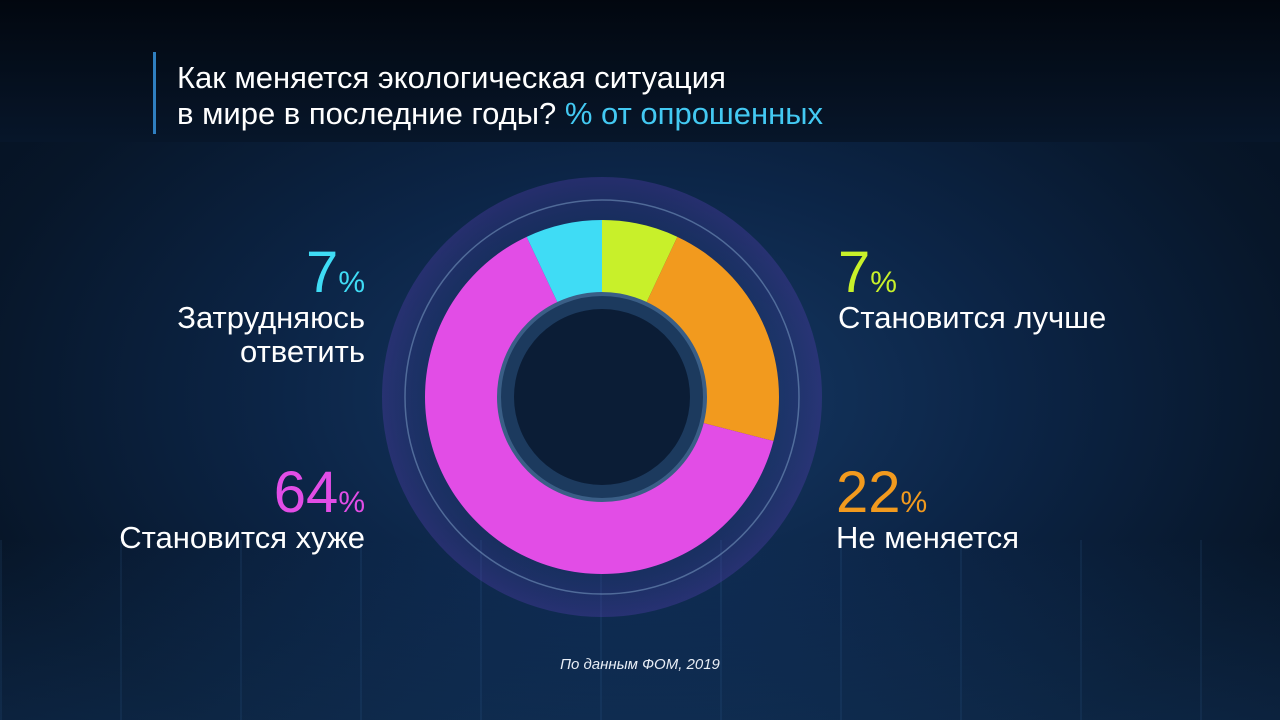  What do you see at coordinates (868, 492) in the screenshot?
I see `value-not-changing: 22` at bounding box center [868, 492].